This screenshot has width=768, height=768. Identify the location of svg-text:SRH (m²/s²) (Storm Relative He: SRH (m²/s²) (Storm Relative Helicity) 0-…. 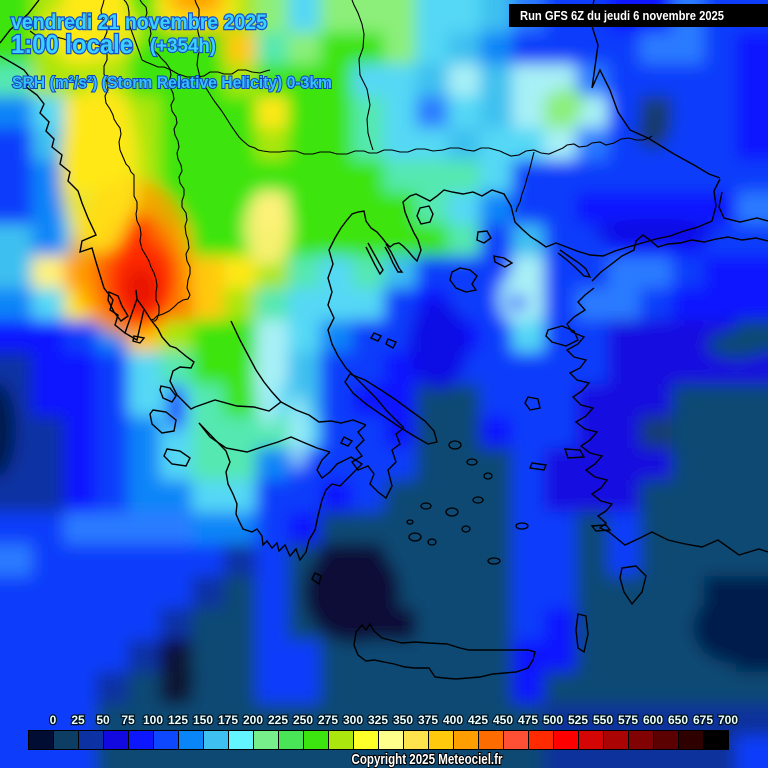
(172, 82).